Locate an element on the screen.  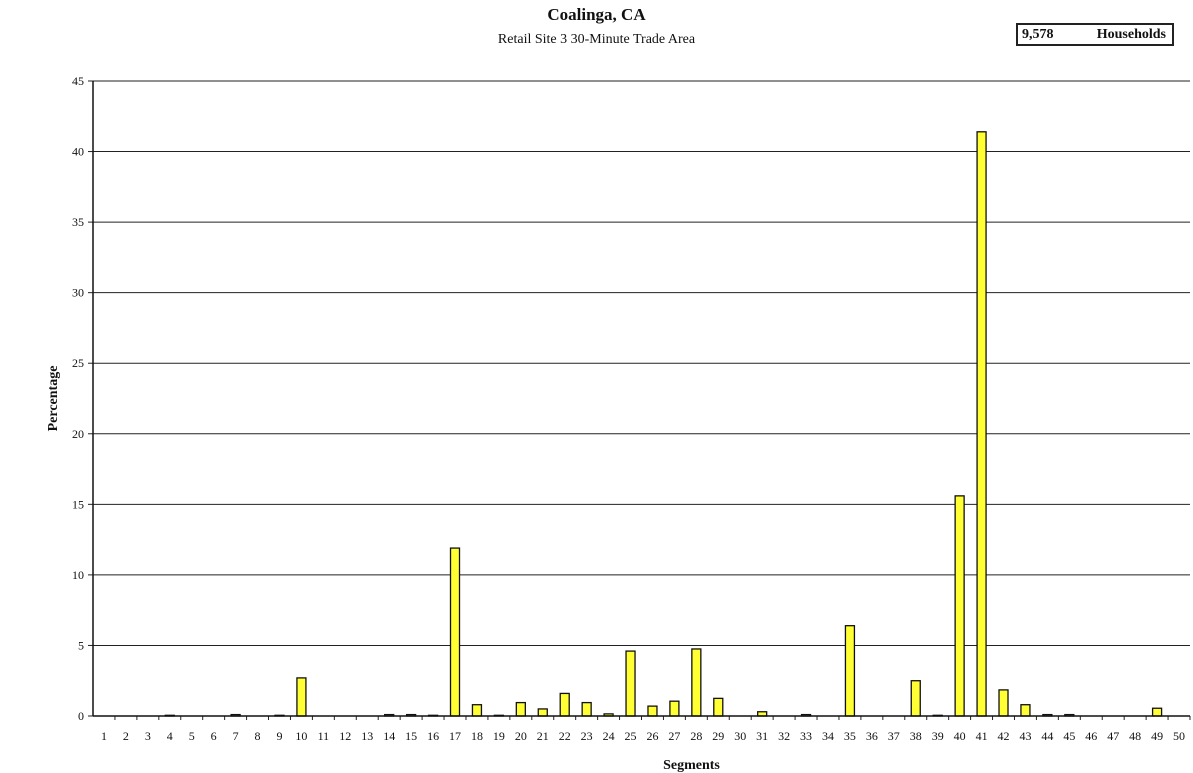
x-tick-label: 29 is located at coordinates (718, 736).